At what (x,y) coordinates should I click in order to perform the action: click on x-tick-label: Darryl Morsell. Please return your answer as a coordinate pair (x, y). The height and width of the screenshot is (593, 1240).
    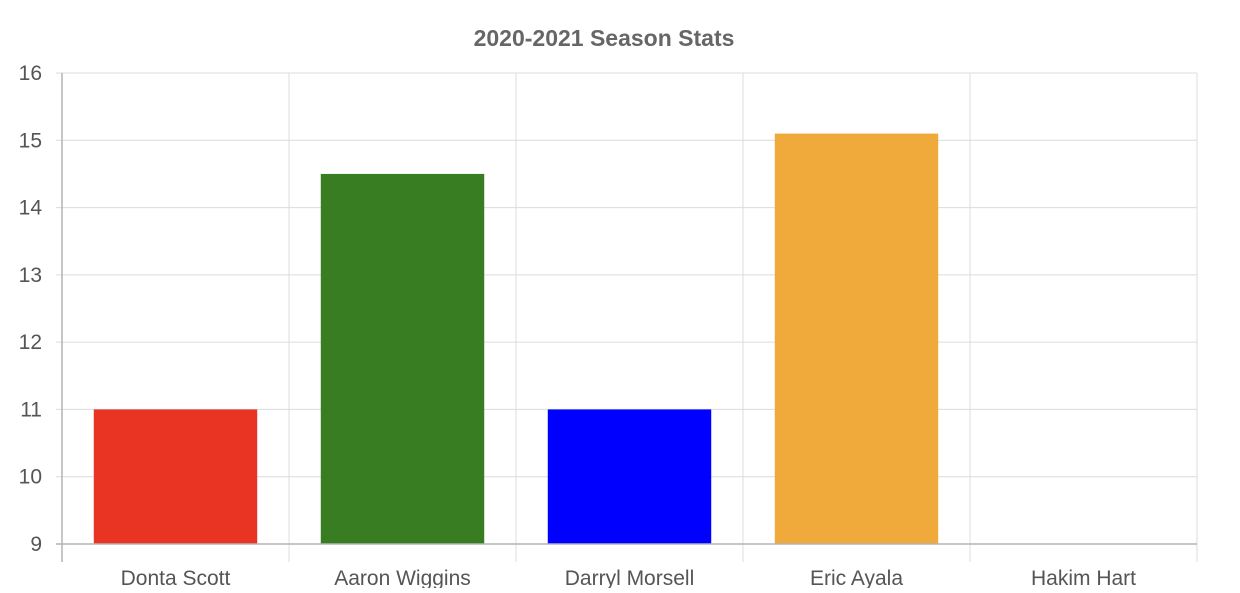
    Looking at the image, I should click on (630, 577).